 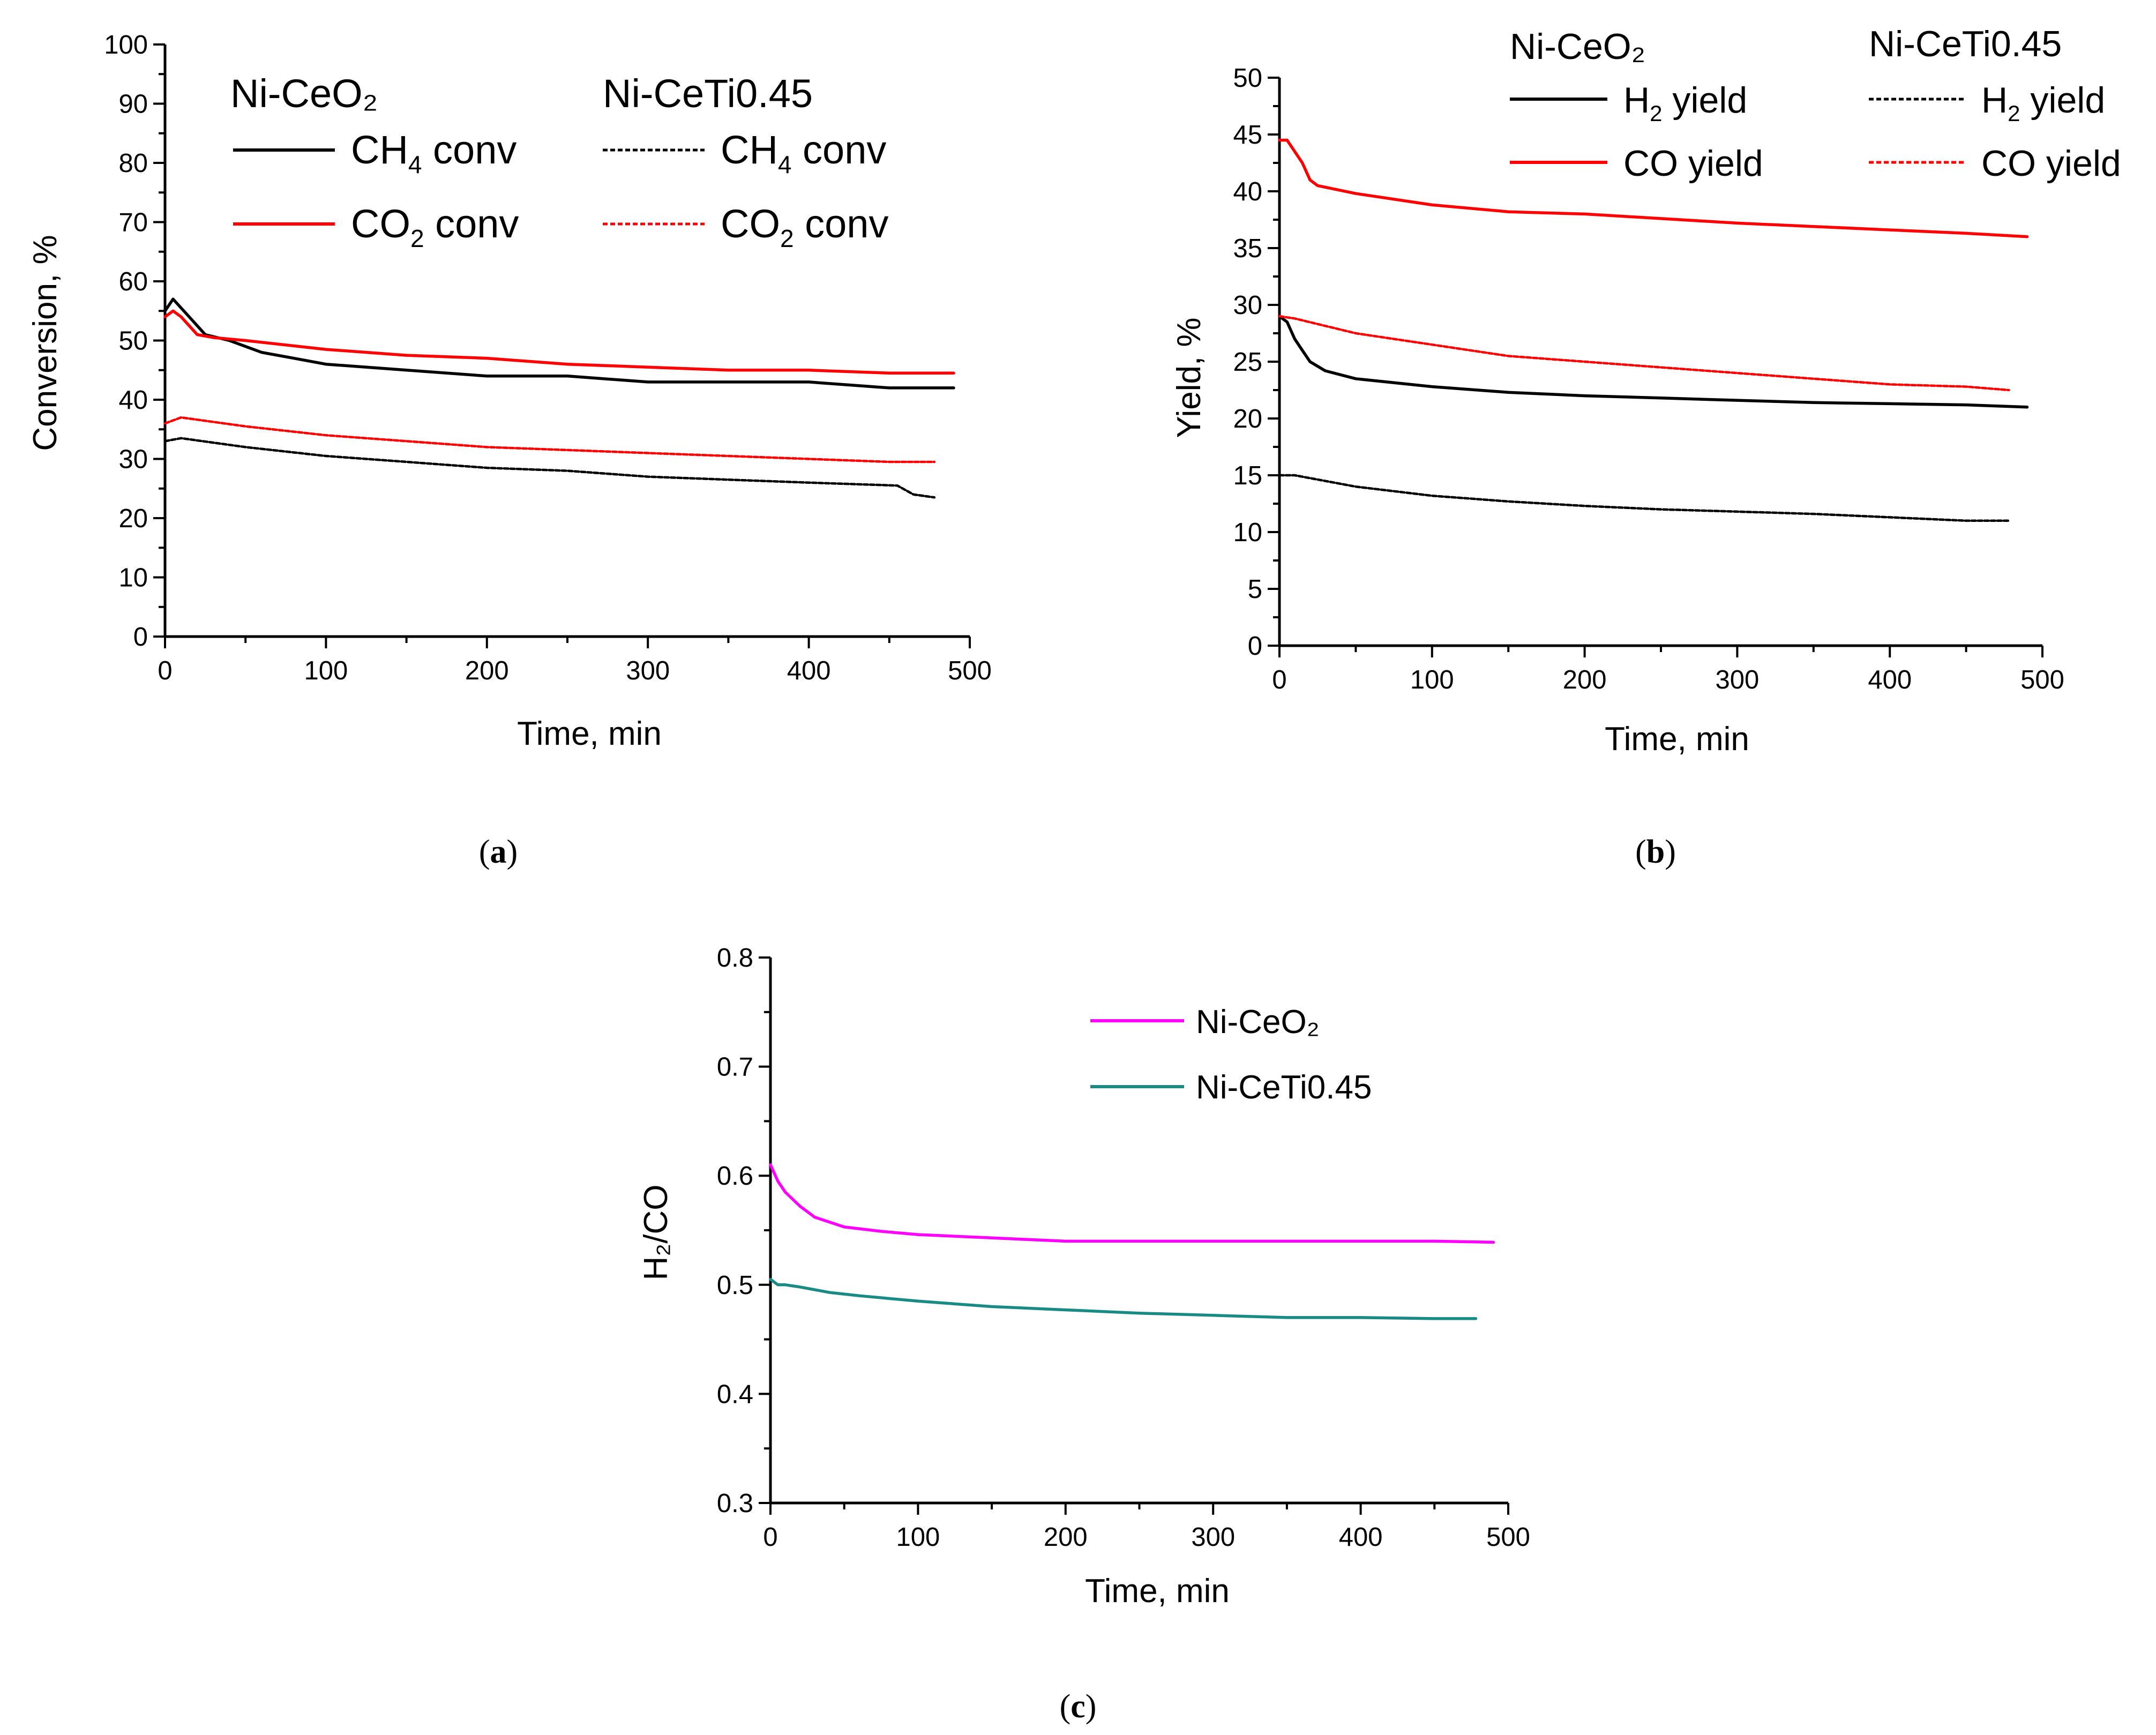 What do you see at coordinates (750, 223) in the screenshot?
I see `co2-name-2: CO` at bounding box center [750, 223].